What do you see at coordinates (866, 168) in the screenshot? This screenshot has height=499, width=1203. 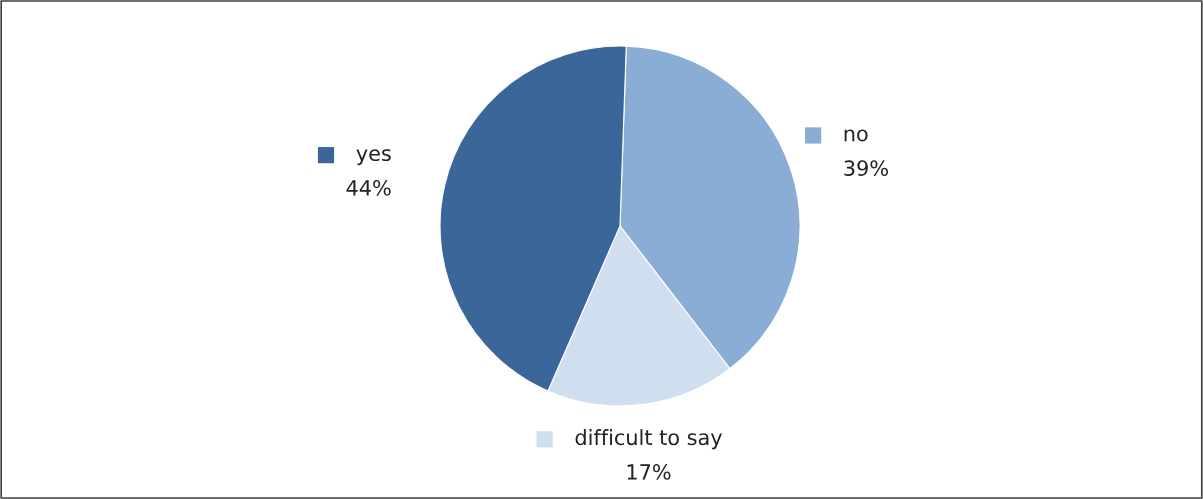 I see `data-label: 39%` at bounding box center [866, 168].